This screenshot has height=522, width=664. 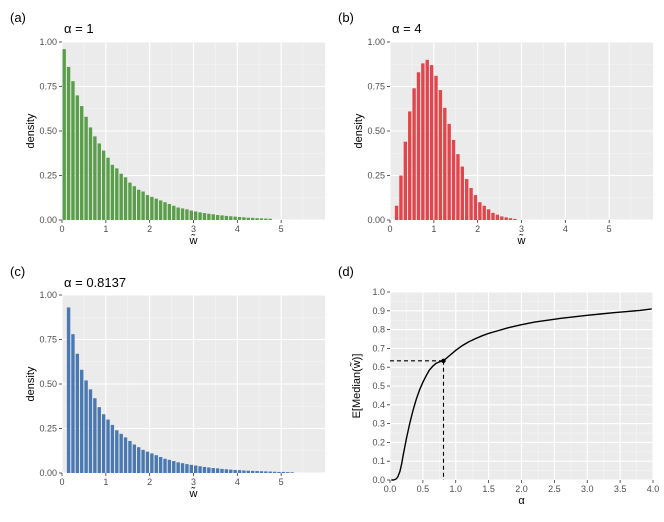 What do you see at coordinates (356, 386) in the screenshot?
I see `y-axis-title: E[Median(w̃)]` at bounding box center [356, 386].